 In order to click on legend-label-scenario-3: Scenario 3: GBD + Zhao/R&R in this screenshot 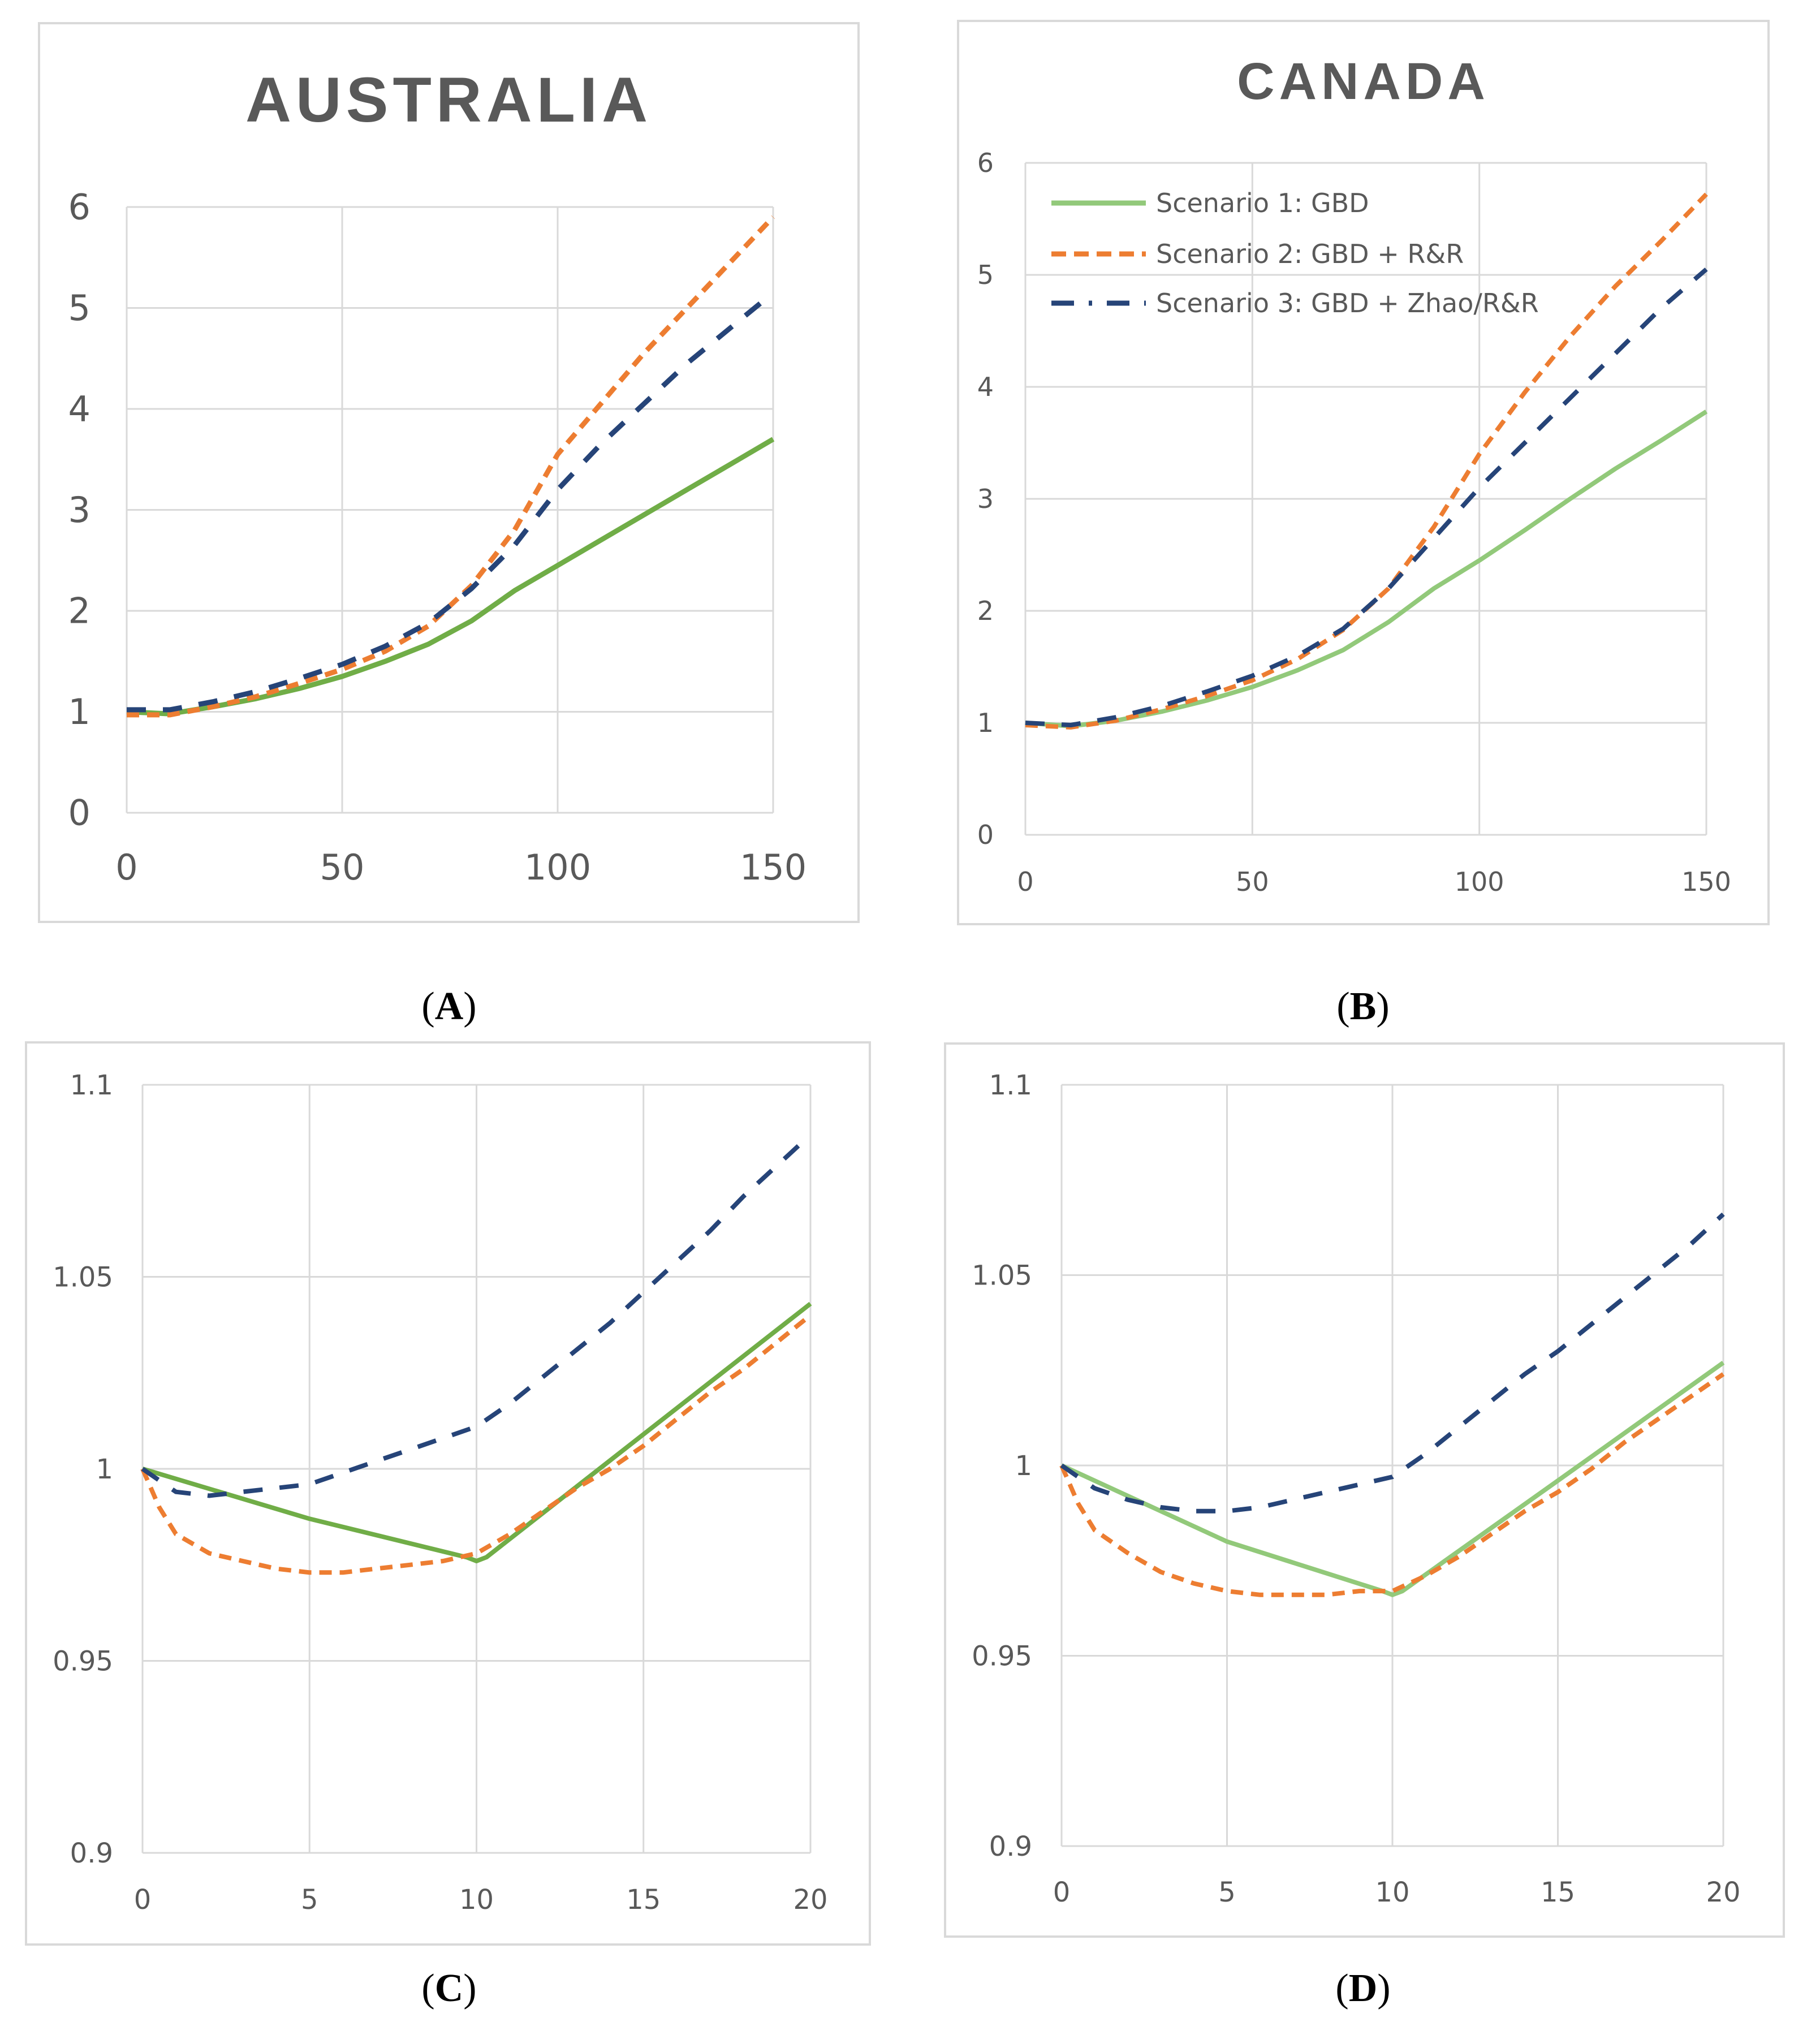, I will do `click(1347, 303)`.